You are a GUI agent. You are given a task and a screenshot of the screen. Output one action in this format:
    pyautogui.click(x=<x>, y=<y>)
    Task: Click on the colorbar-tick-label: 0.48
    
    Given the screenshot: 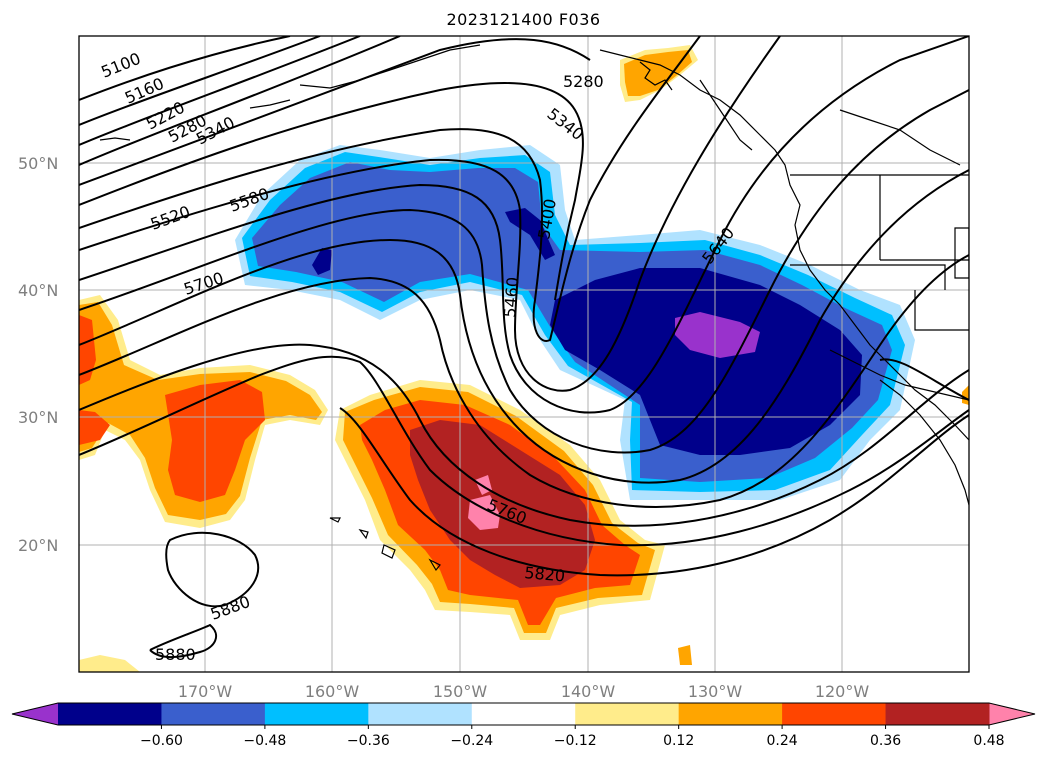 What is the action you would take?
    pyautogui.click(x=988, y=741)
    